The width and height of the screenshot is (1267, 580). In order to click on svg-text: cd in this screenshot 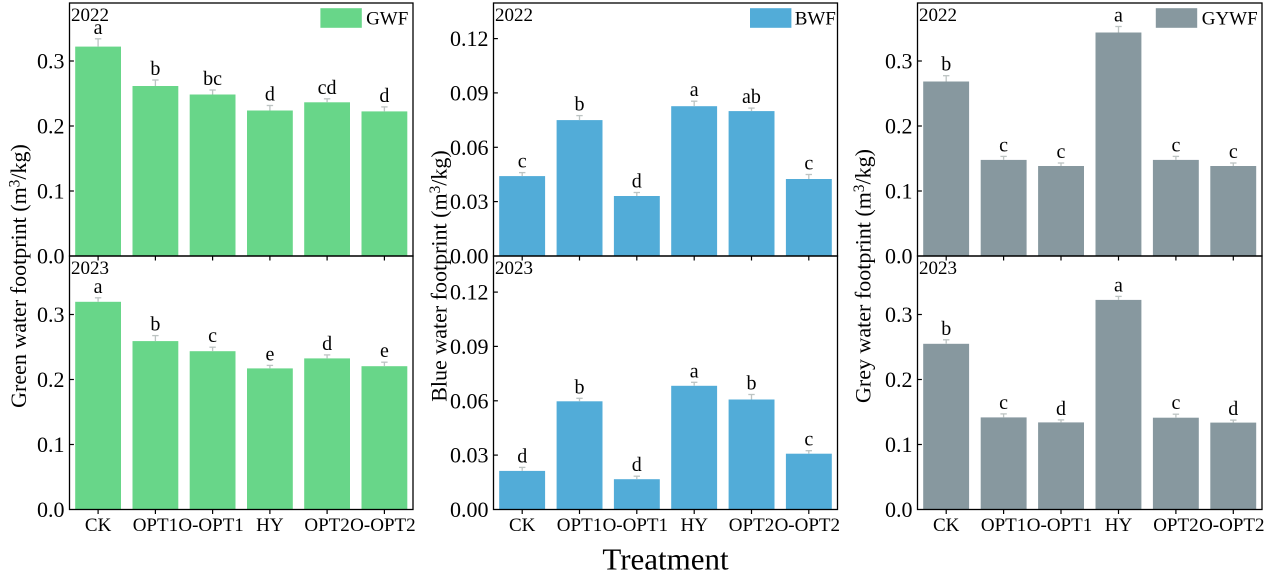, I will do `click(327, 88)`.